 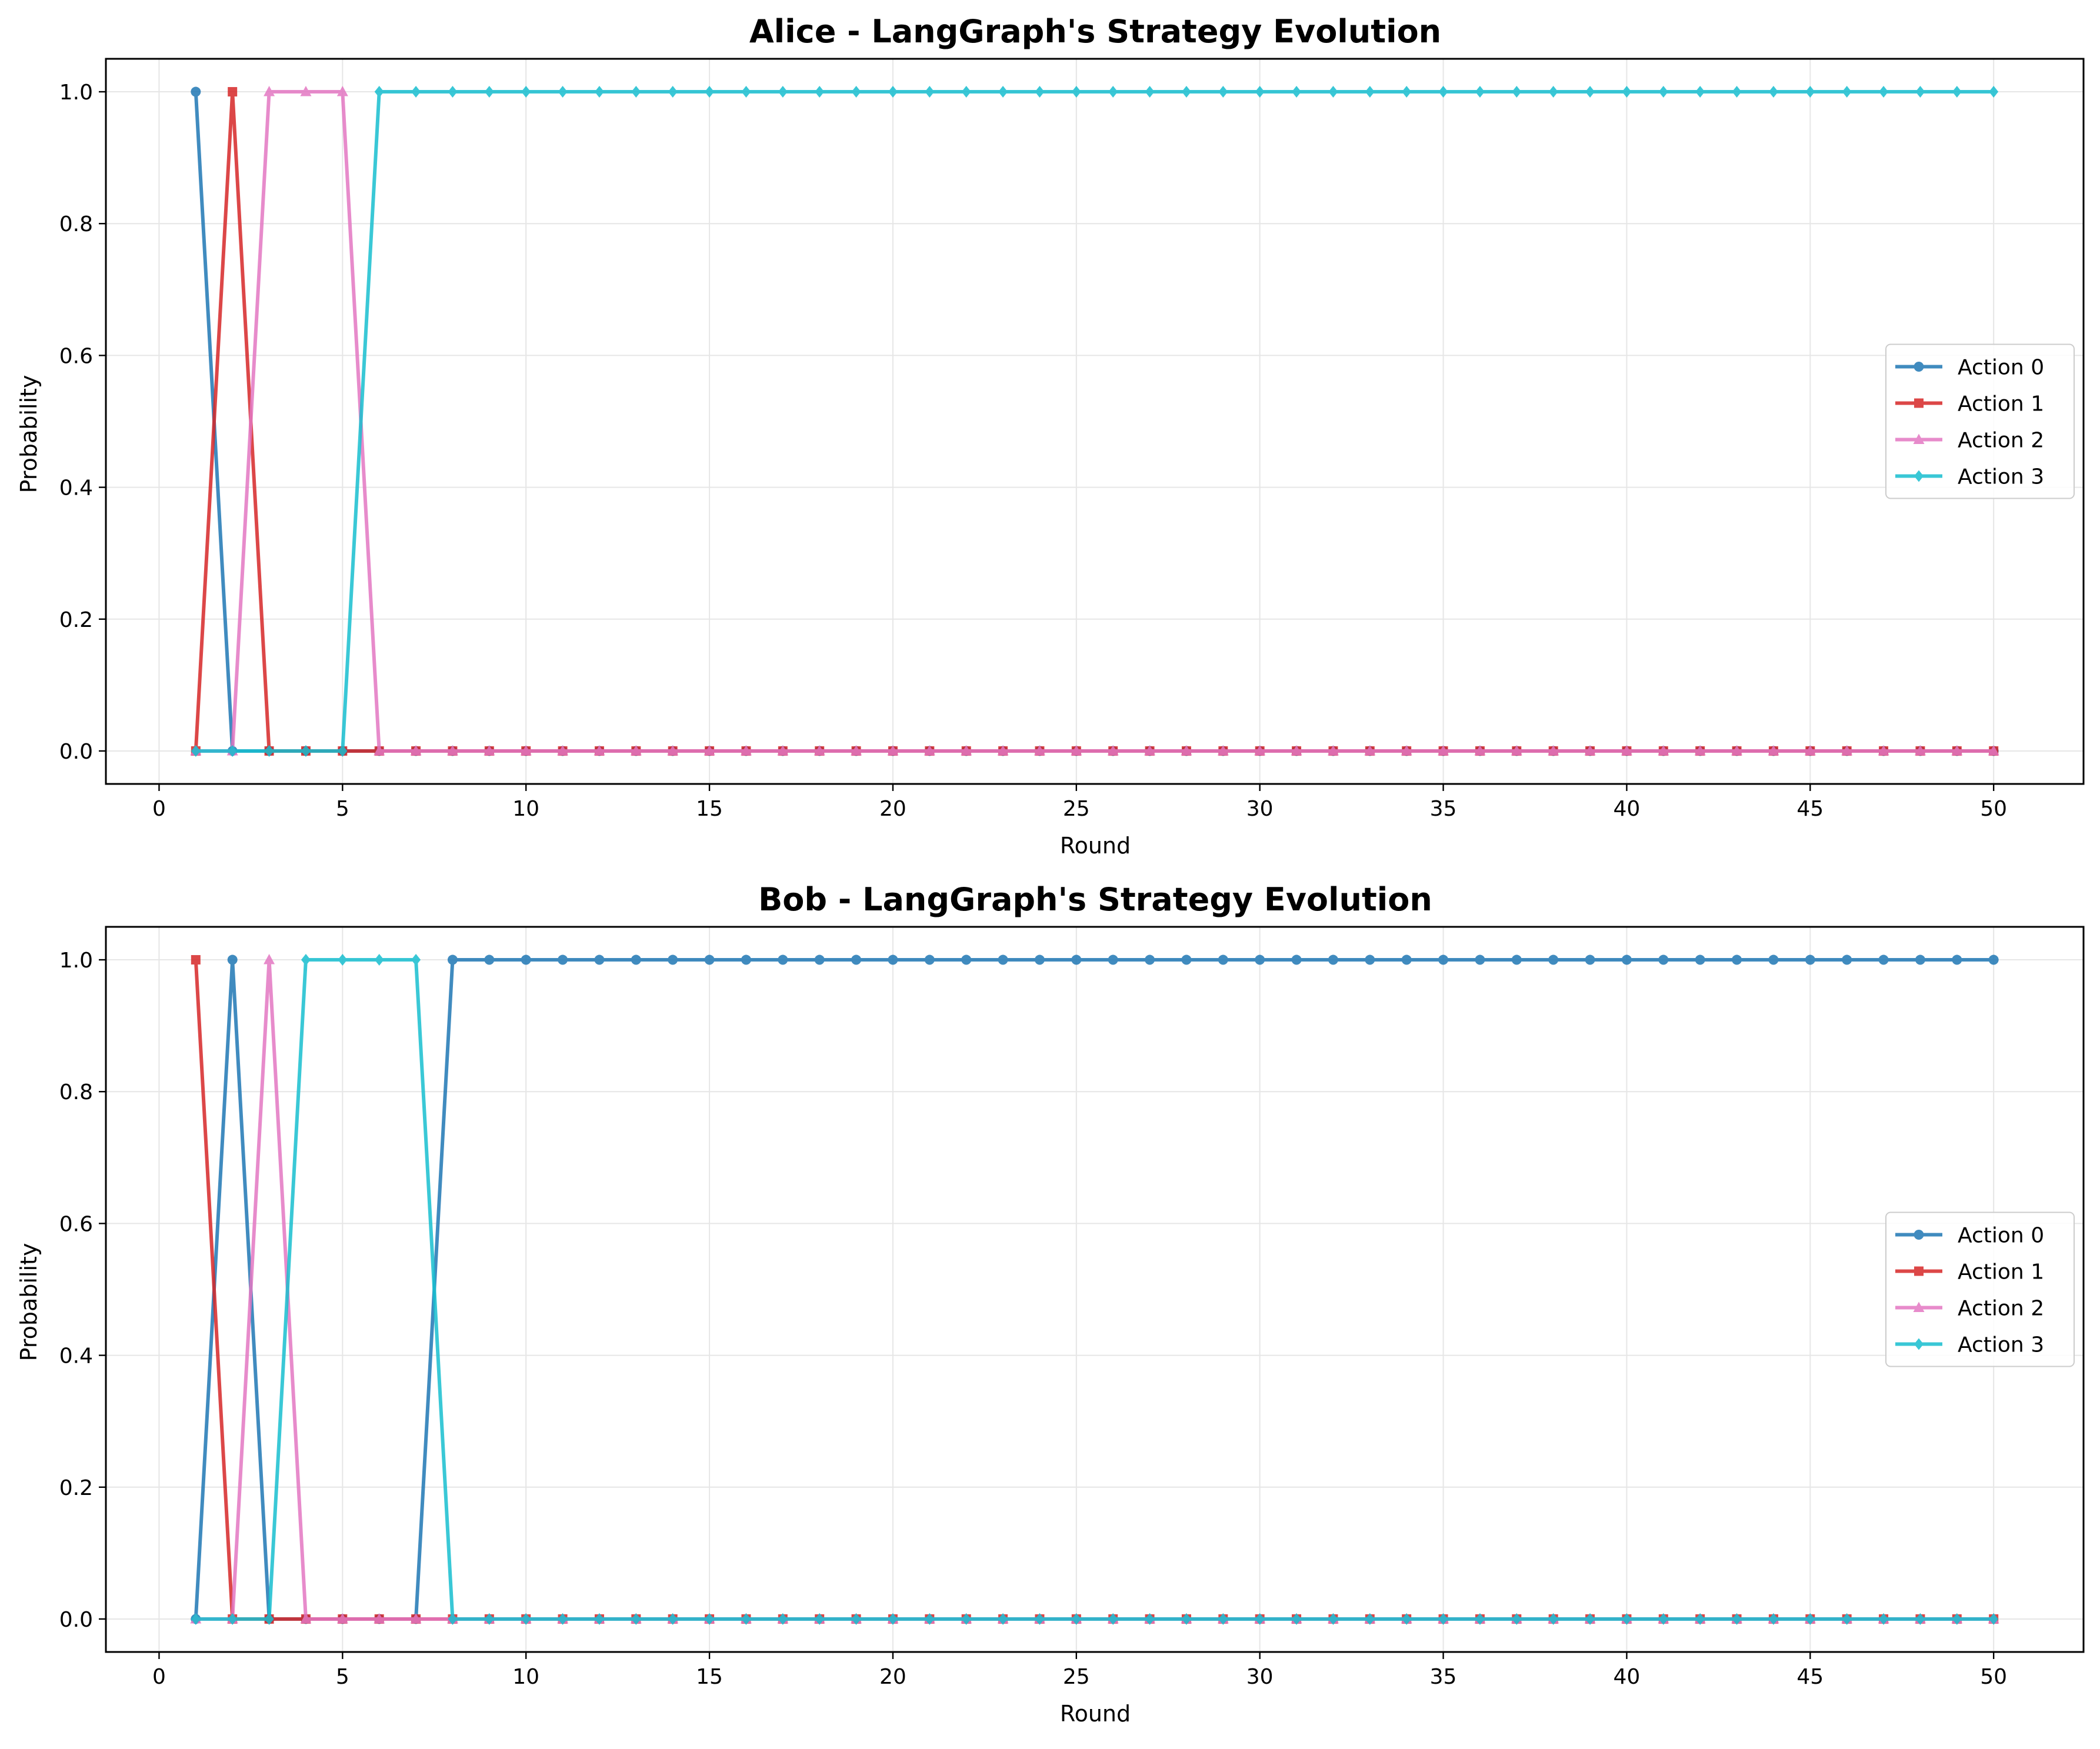 I want to click on y-tick-label: 0.2, so click(x=76, y=620).